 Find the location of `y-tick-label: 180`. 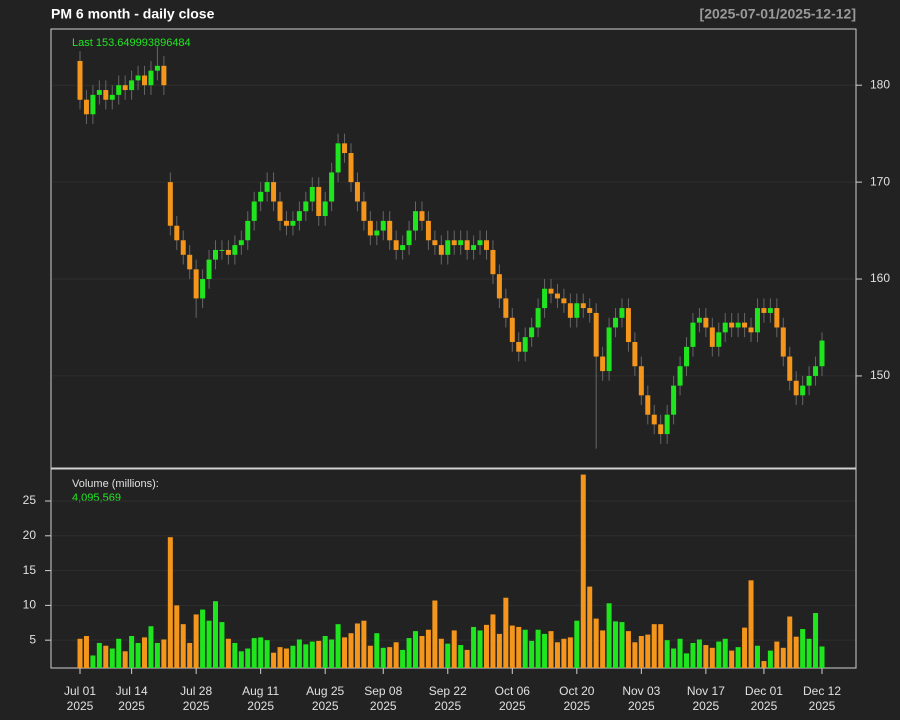

y-tick-label: 180 is located at coordinates (880, 84).